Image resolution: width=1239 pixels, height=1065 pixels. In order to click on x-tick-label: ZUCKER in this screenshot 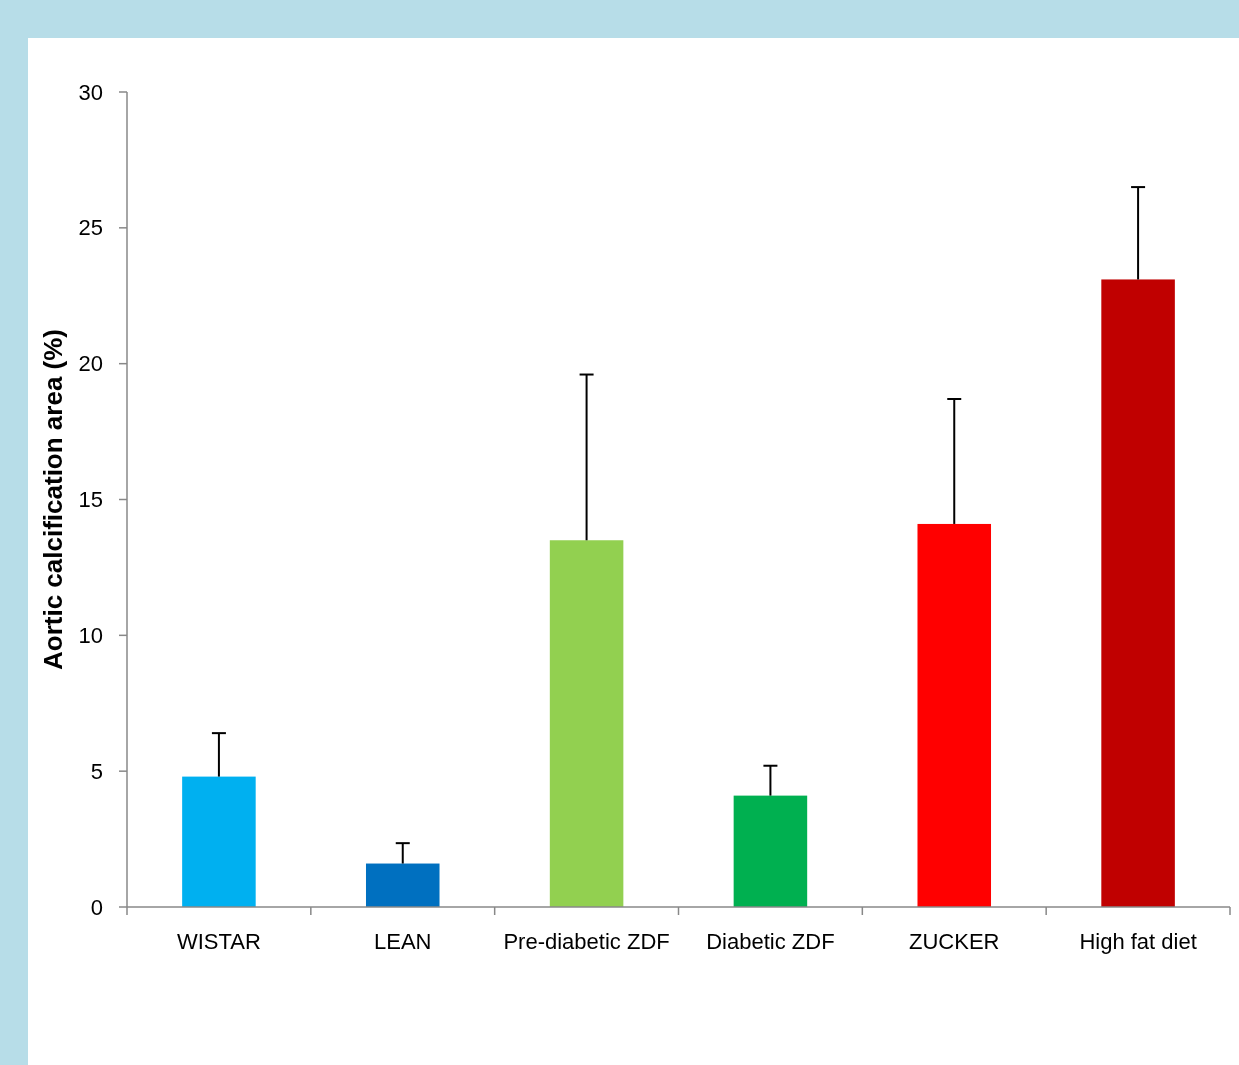, I will do `click(954, 941)`.